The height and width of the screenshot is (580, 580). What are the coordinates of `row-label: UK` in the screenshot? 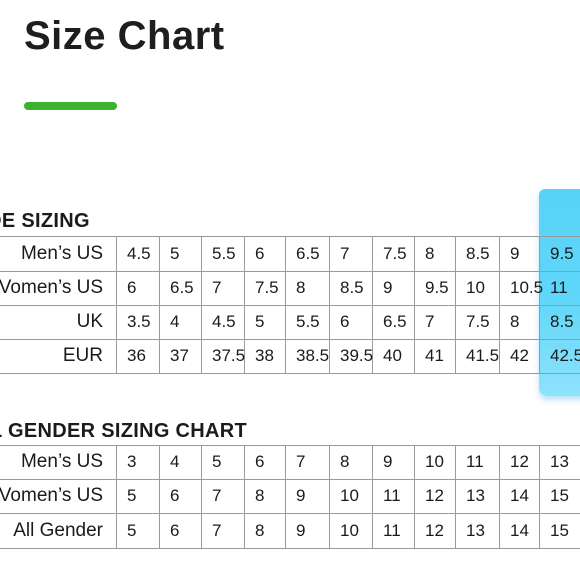 It's located at (89, 321).